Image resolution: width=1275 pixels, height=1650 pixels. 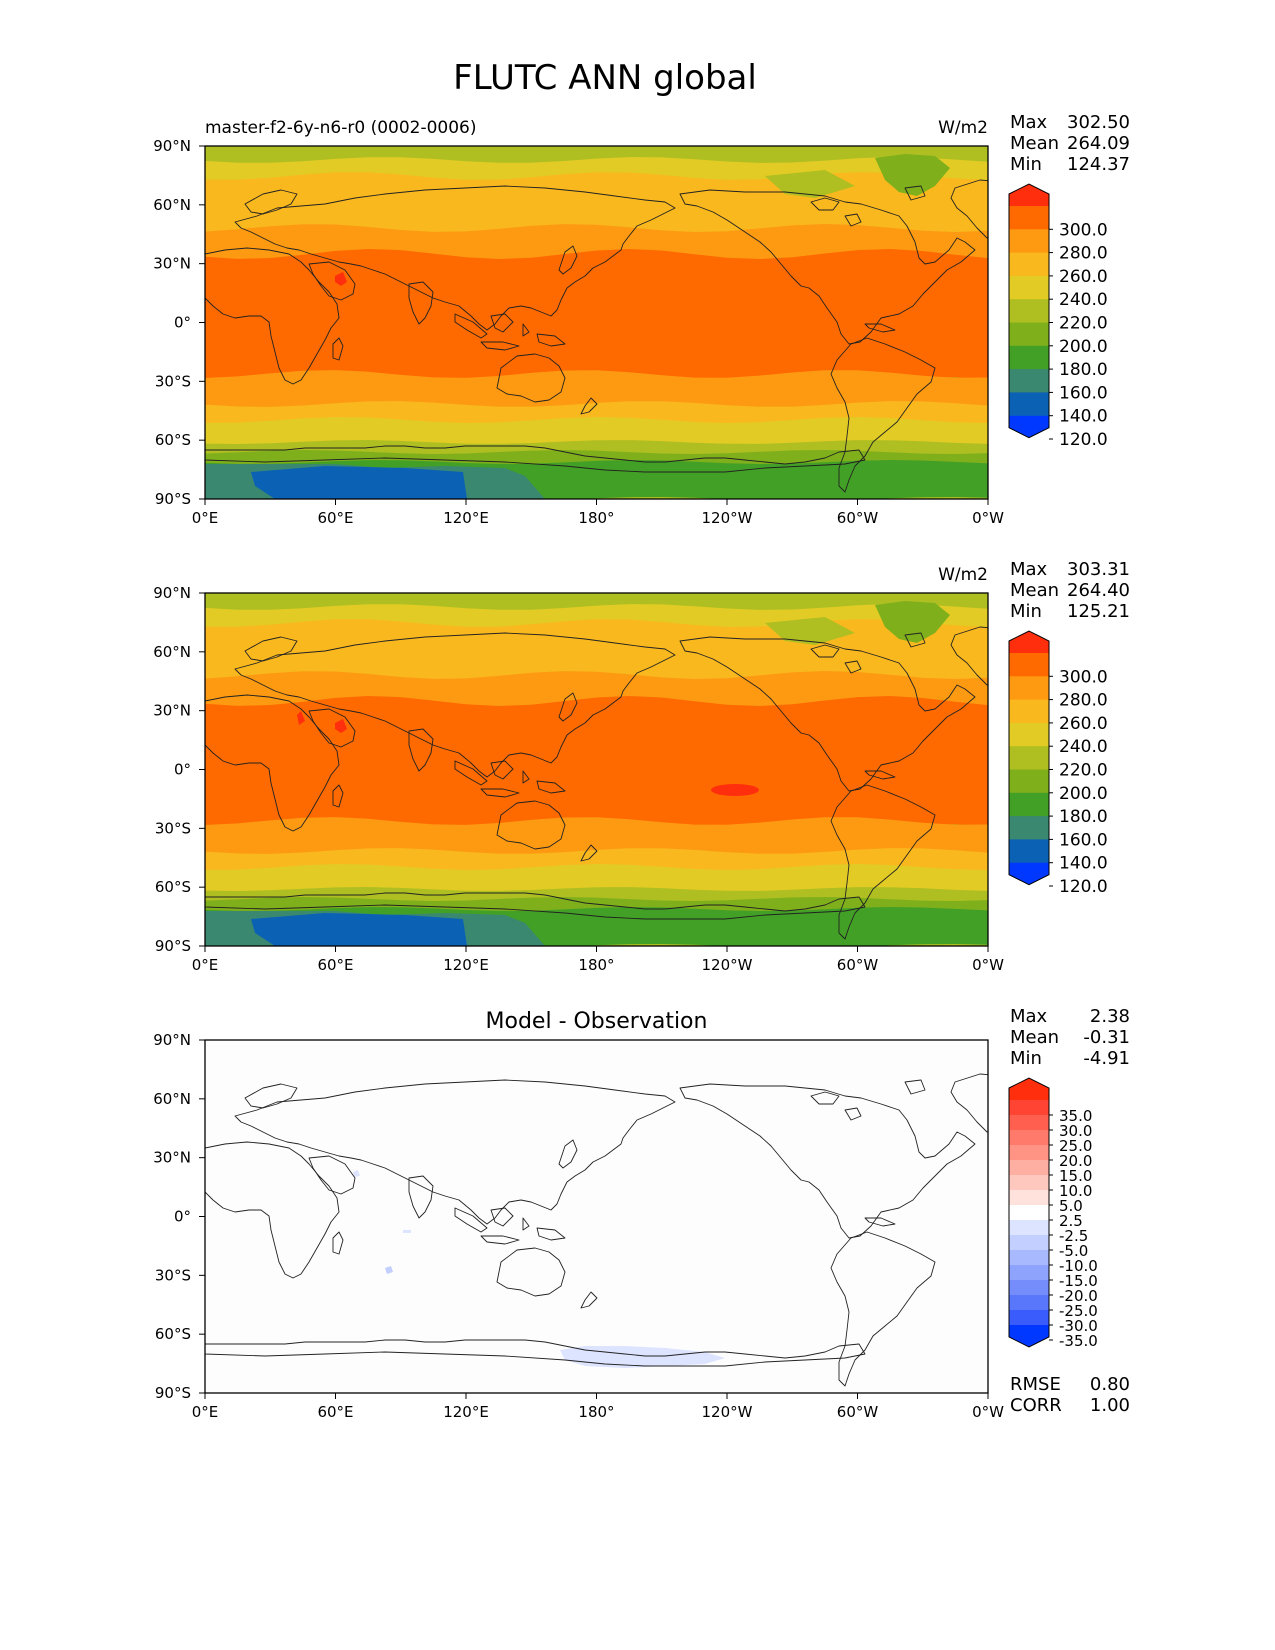 I want to click on lon-tick-label: 180°, so click(x=596, y=518).